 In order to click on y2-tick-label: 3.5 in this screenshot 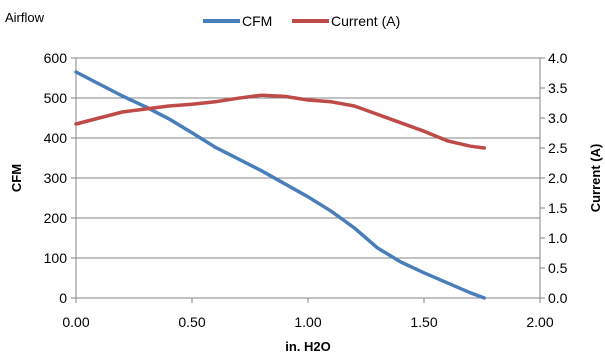, I will do `click(558, 88)`.